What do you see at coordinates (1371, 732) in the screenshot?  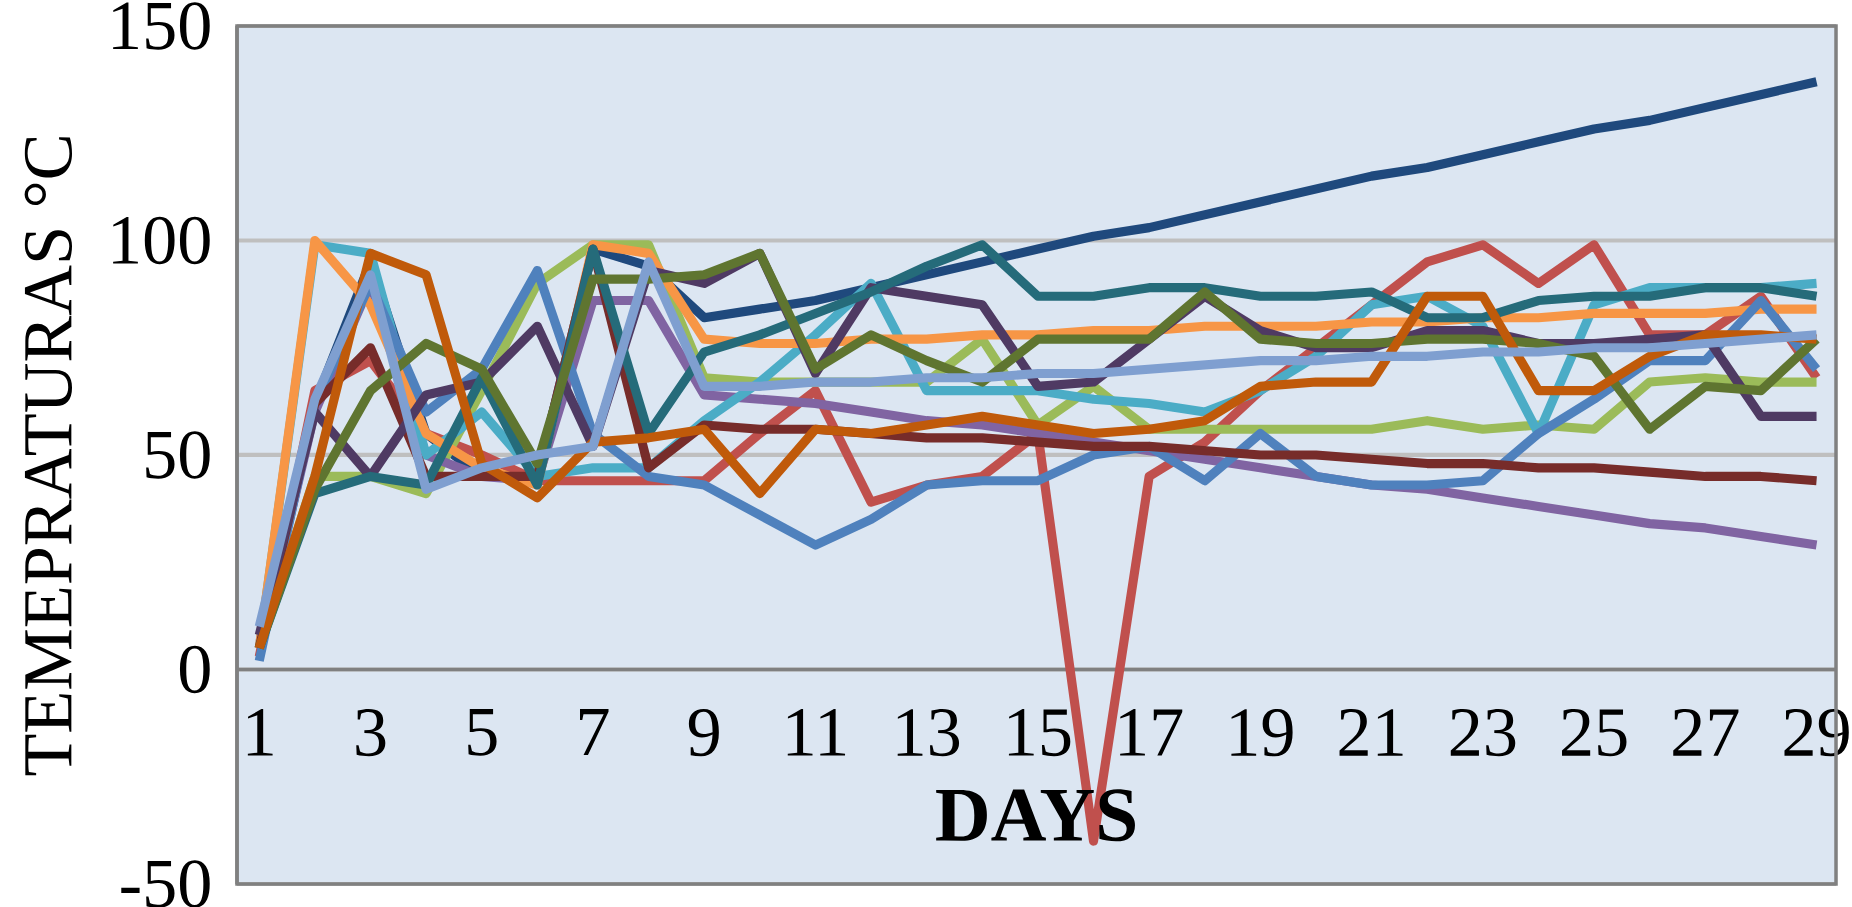 I see `x-tick-label: 21` at bounding box center [1371, 732].